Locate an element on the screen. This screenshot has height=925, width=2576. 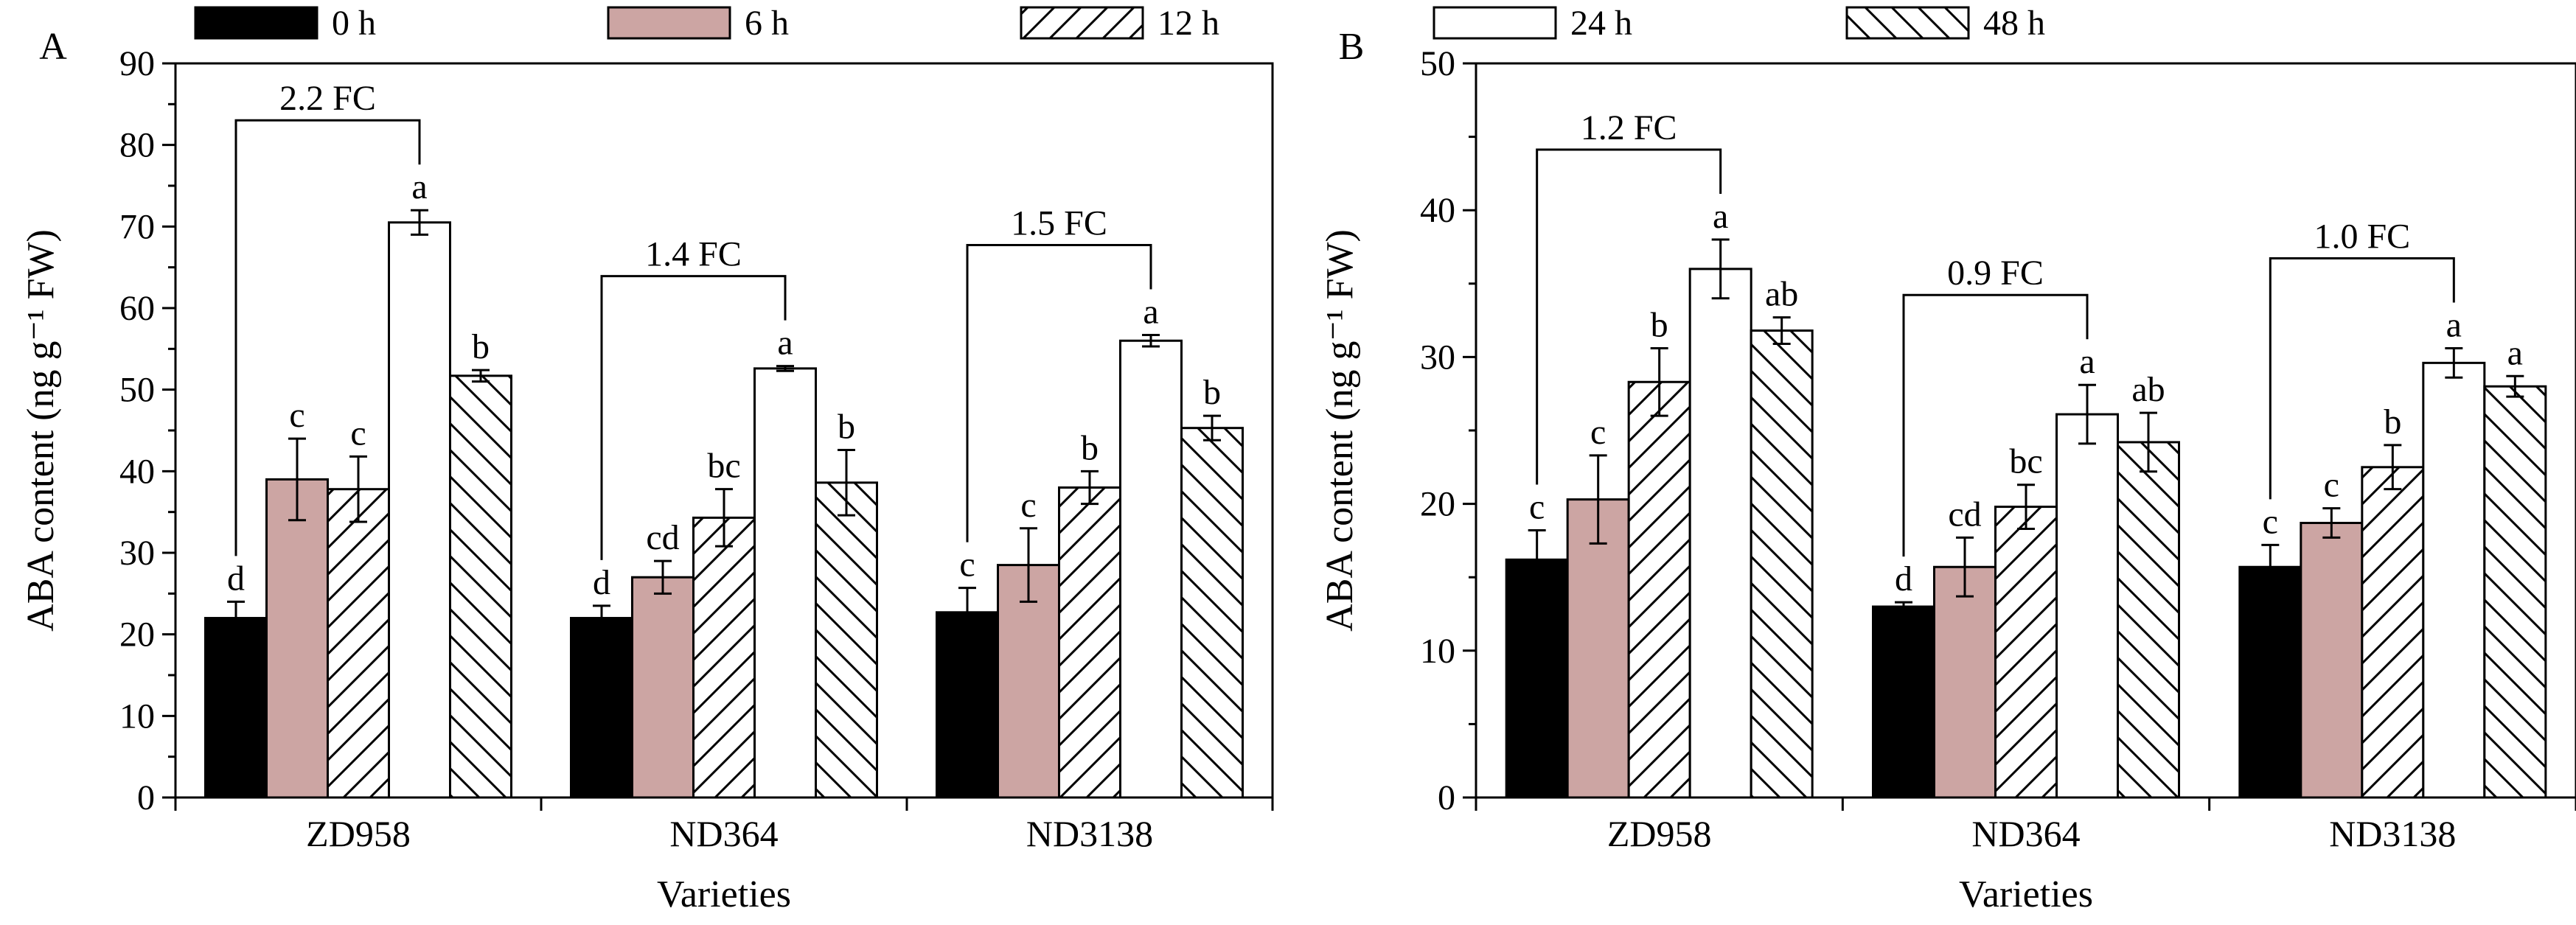
fold-change-label: 1.0 FC is located at coordinates (2362, 236).